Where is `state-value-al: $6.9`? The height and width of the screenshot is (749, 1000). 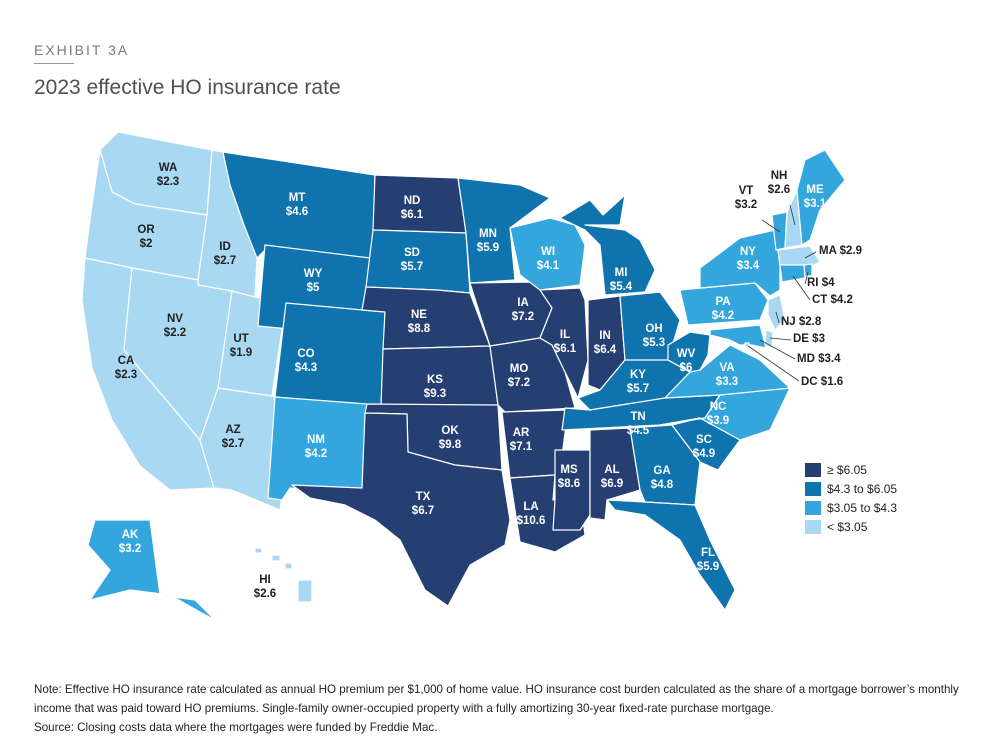
state-value-al: $6.9 is located at coordinates (612, 484).